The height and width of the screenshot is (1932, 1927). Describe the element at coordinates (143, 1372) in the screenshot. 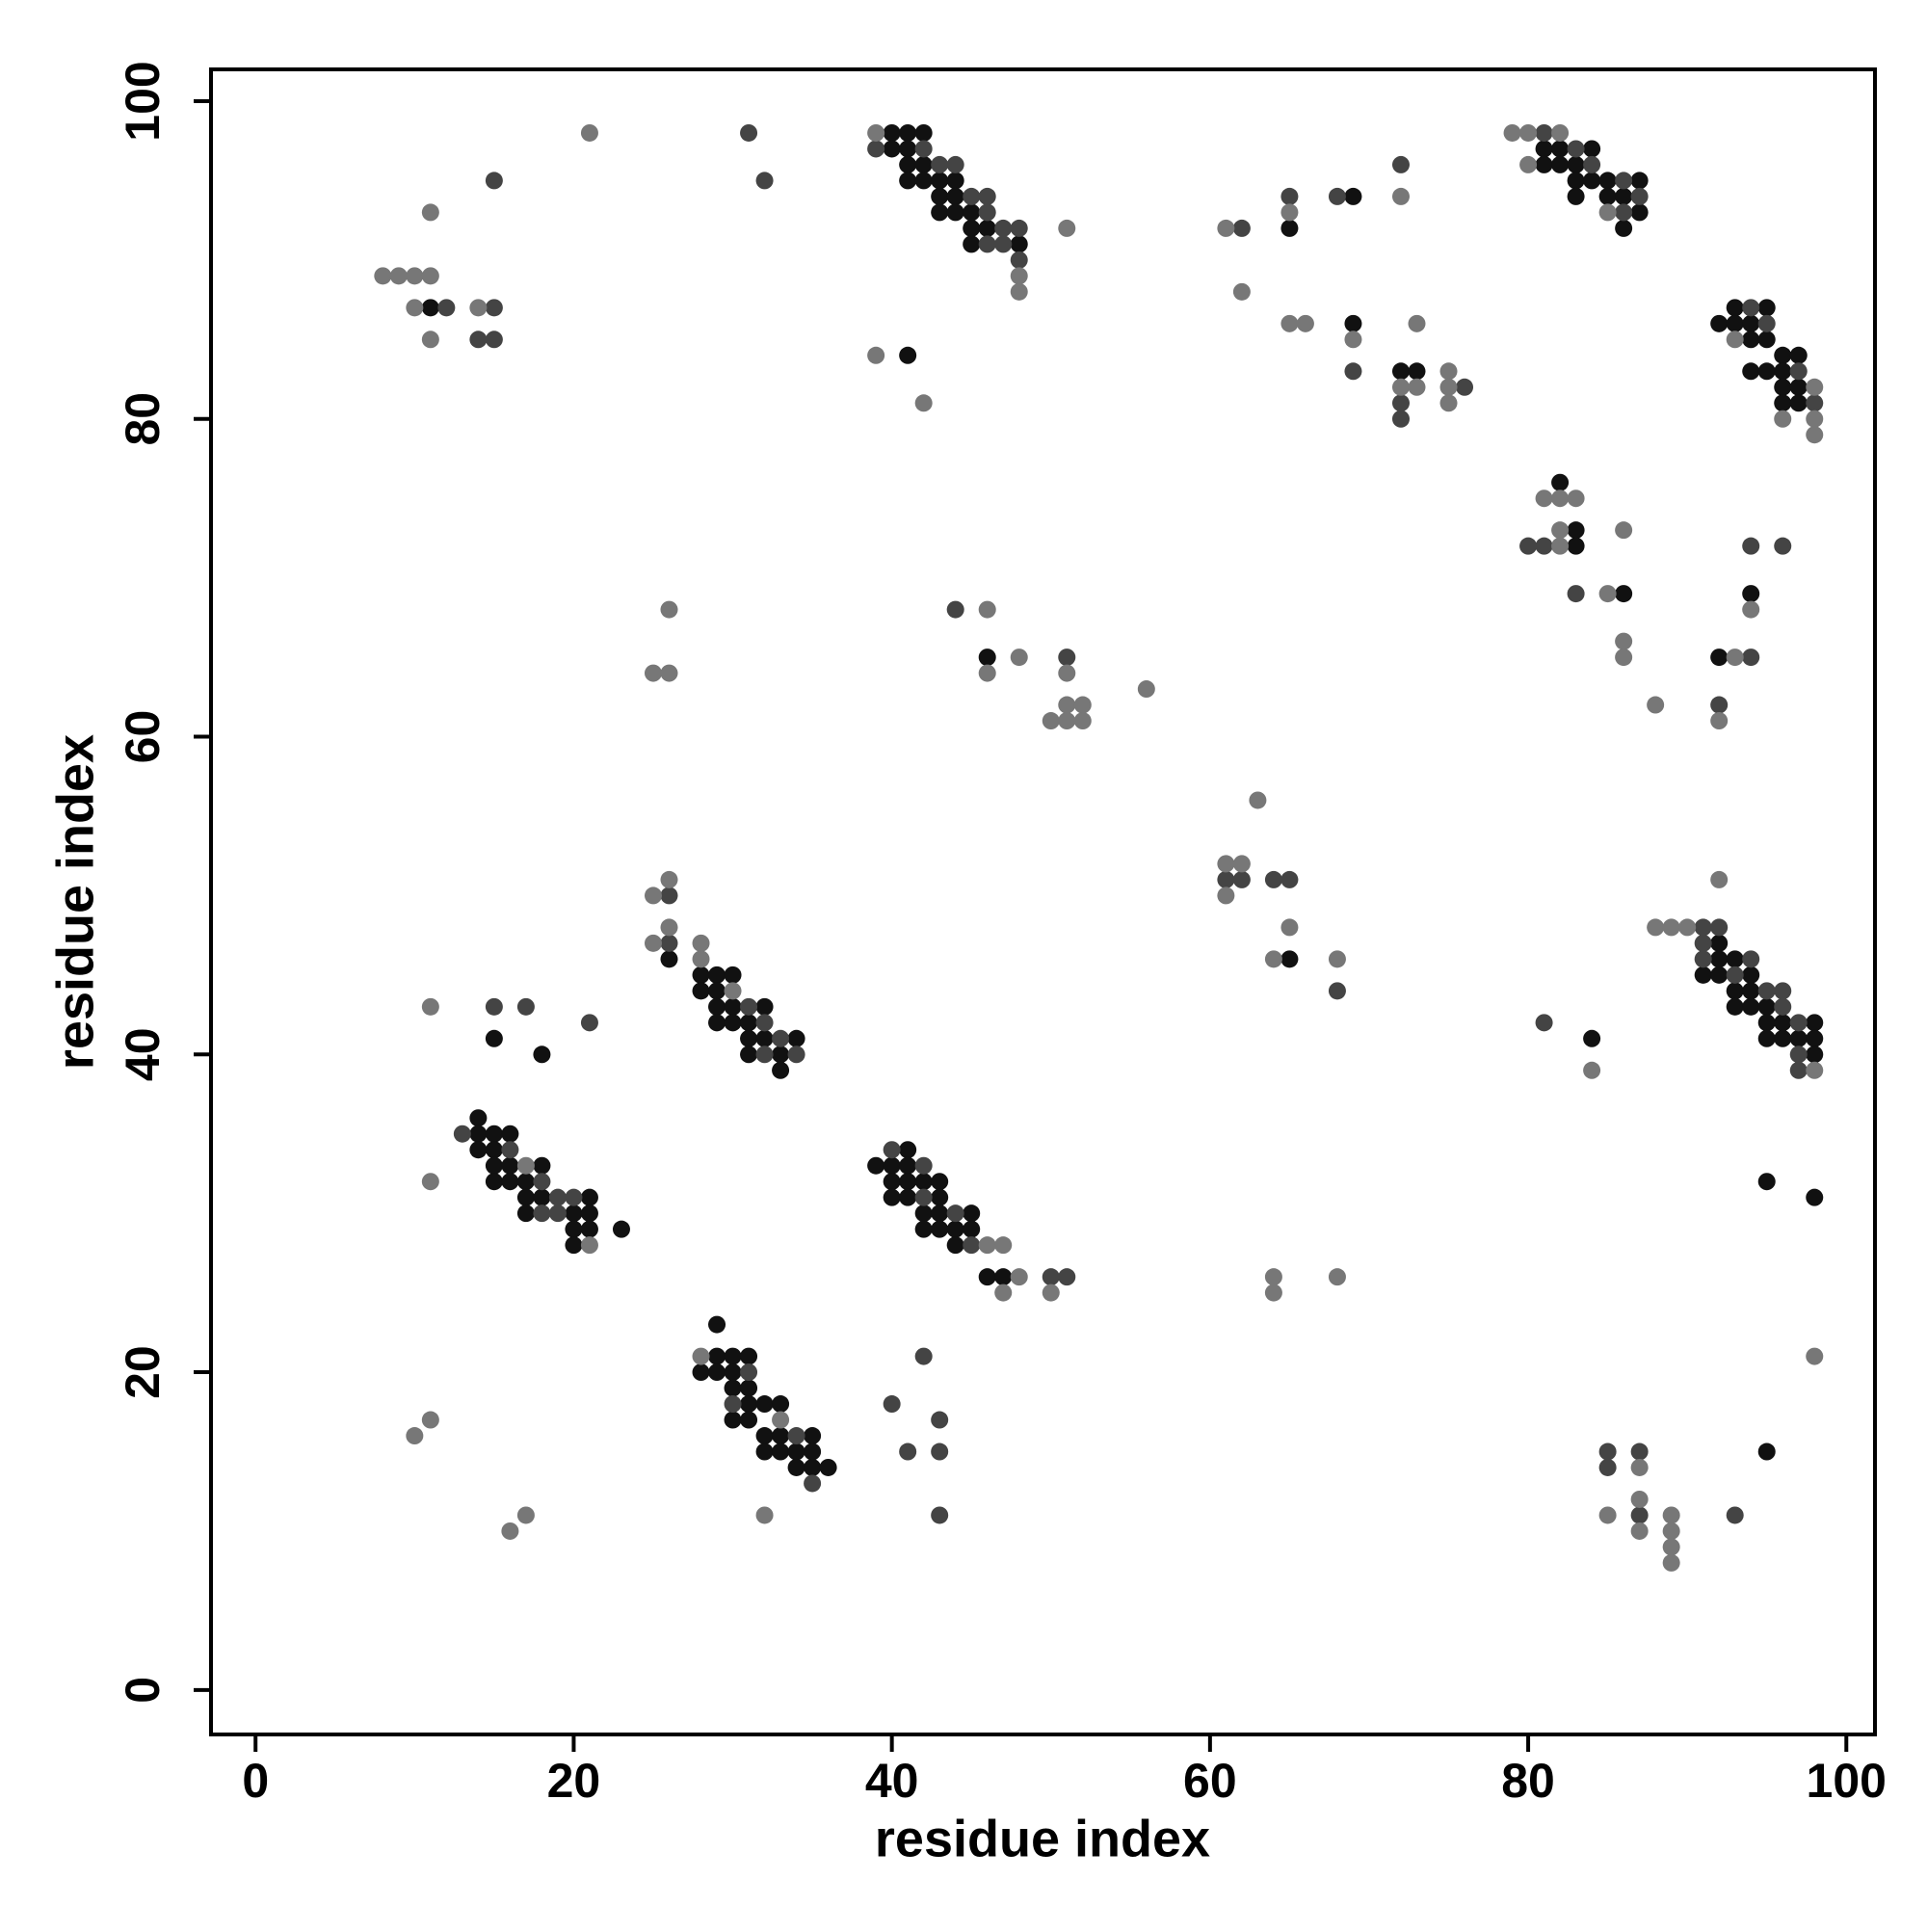

I see `y-tick-label: 20` at that location.